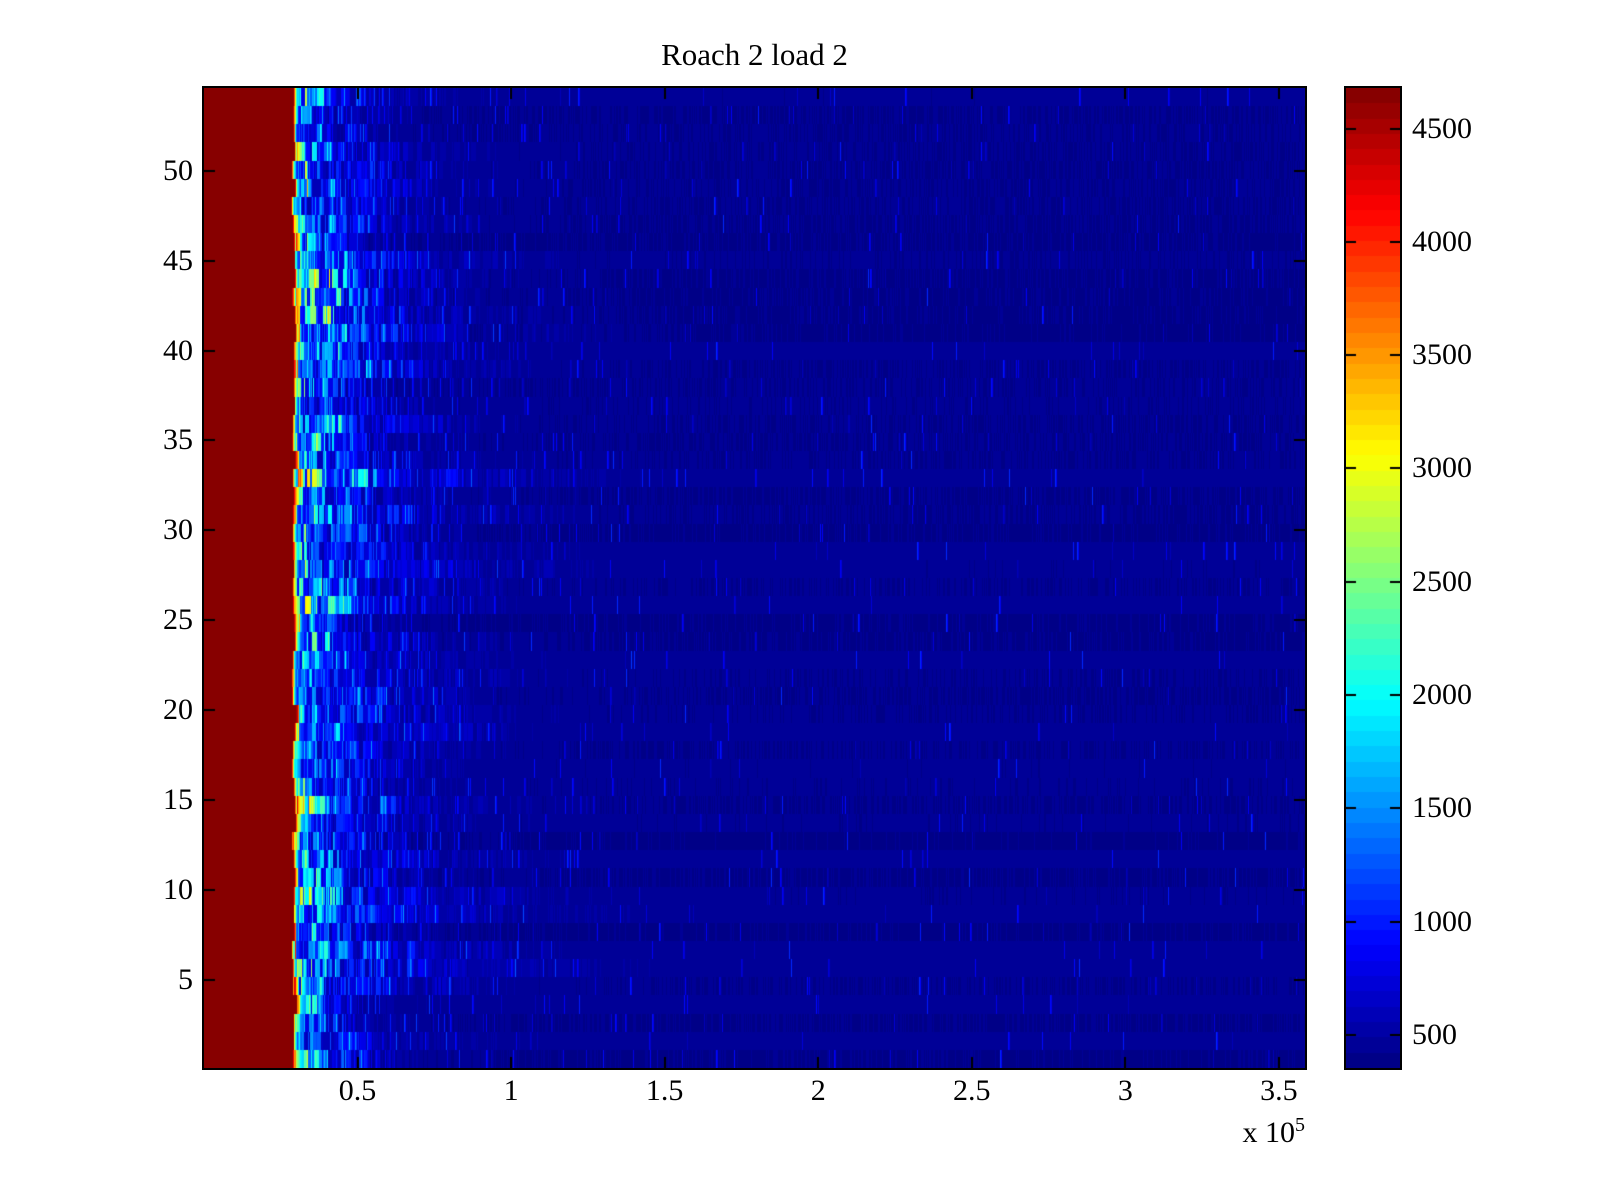 This screenshot has height=1200, width=1600. What do you see at coordinates (1442, 695) in the screenshot?
I see `colorbar-tick-label: 2000` at bounding box center [1442, 695].